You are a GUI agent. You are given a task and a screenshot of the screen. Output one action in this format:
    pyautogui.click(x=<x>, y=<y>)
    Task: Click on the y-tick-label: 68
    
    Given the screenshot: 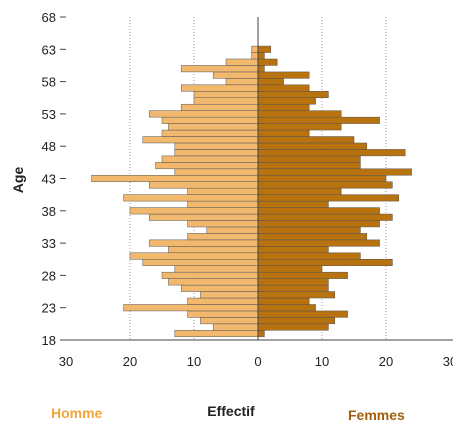 What is the action you would take?
    pyautogui.click(x=49, y=17)
    